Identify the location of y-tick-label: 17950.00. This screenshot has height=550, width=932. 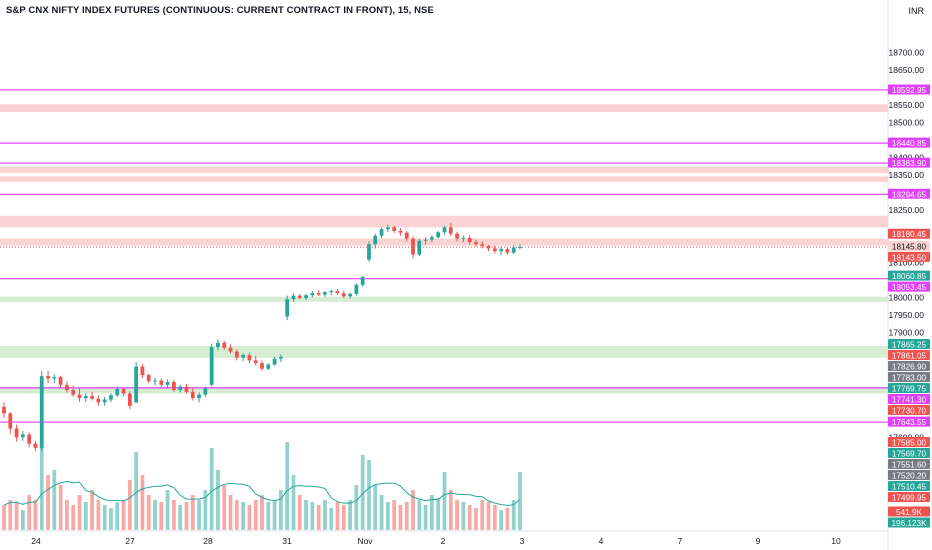
(907, 315).